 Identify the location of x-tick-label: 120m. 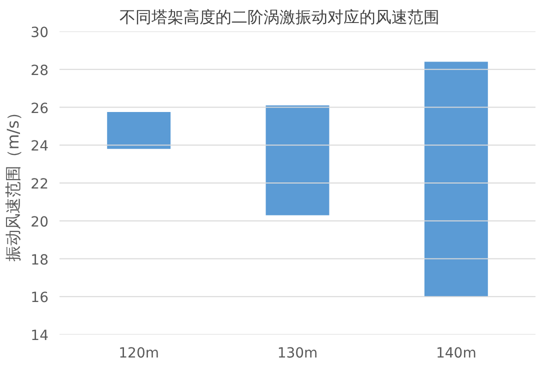
(139, 354).